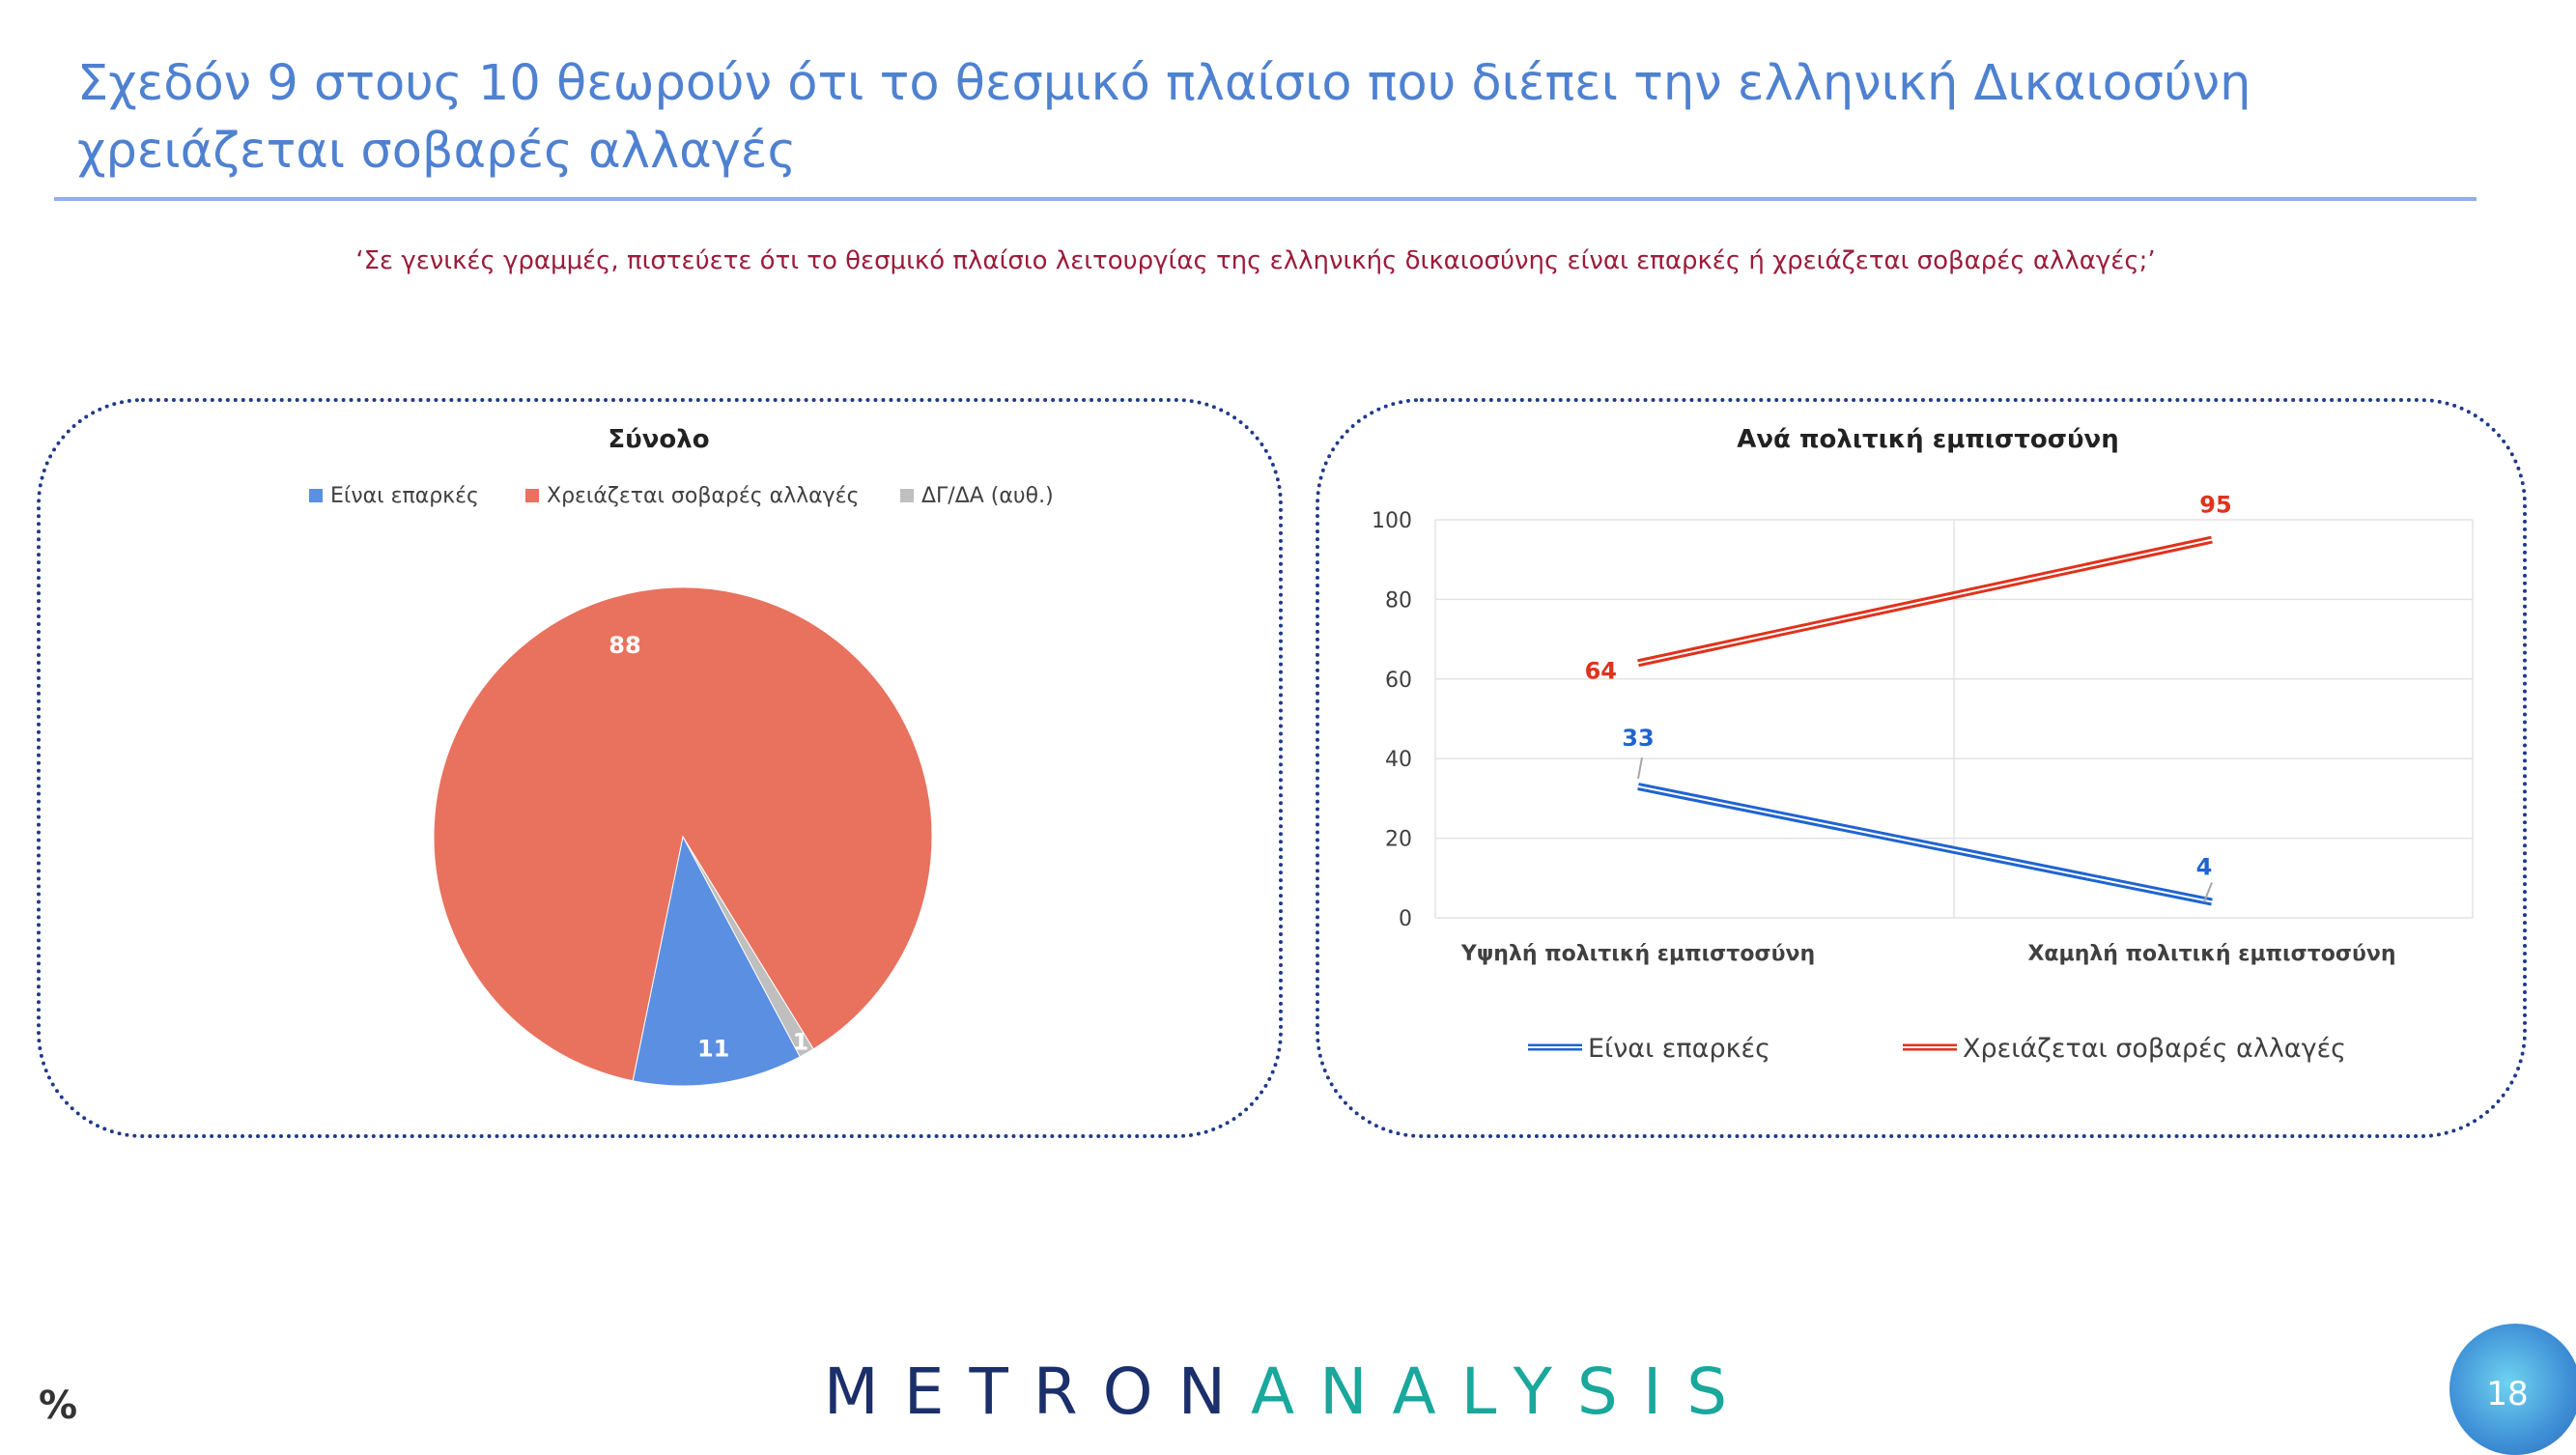  I want to click on pie-legend-label-1: Χρειάζεται σοβαρές αλλαγές, so click(703, 496).